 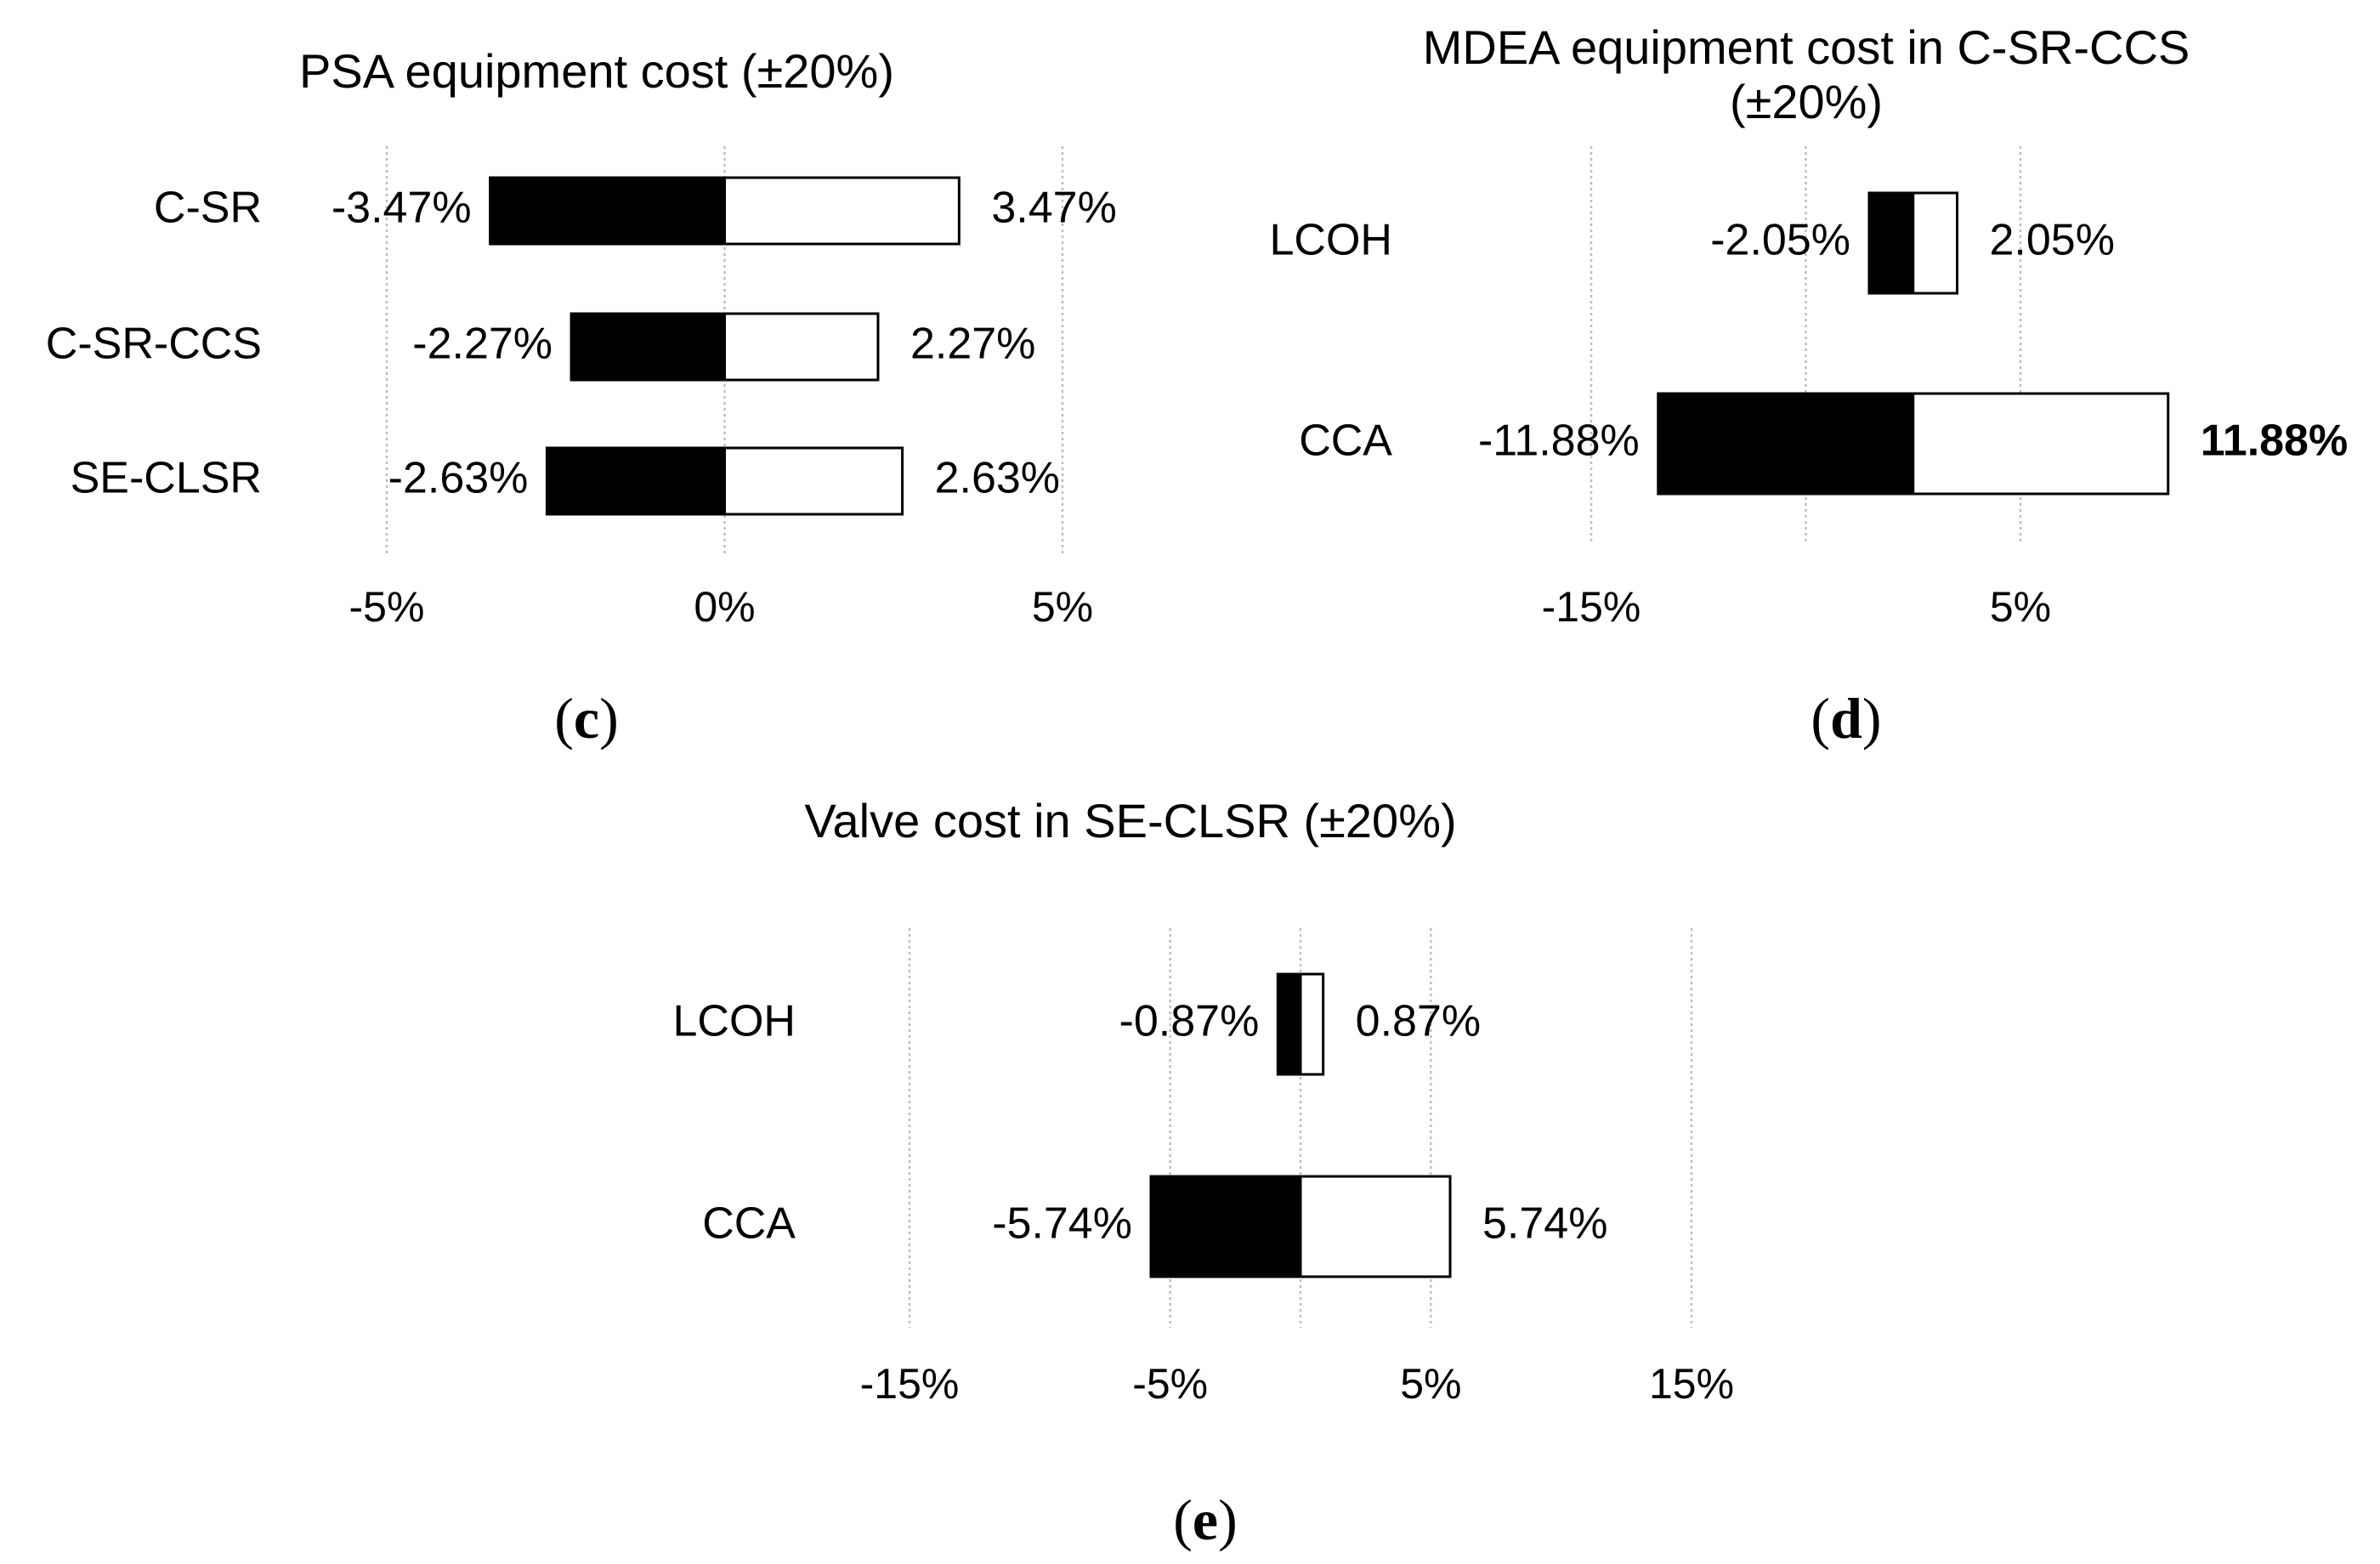 What do you see at coordinates (1205, 1520) in the screenshot?
I see `panel-label: (e)` at bounding box center [1205, 1520].